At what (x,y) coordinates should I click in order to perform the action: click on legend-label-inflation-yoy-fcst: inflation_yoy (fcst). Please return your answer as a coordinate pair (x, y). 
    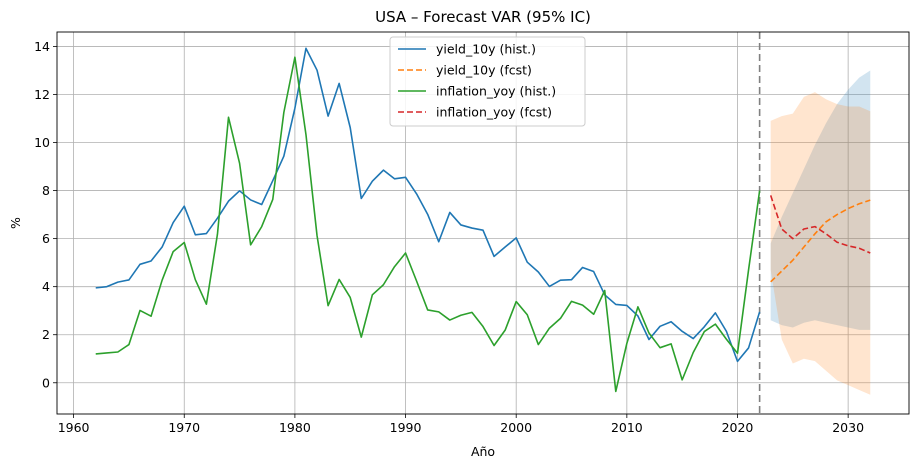
    Looking at the image, I should click on (494, 112).